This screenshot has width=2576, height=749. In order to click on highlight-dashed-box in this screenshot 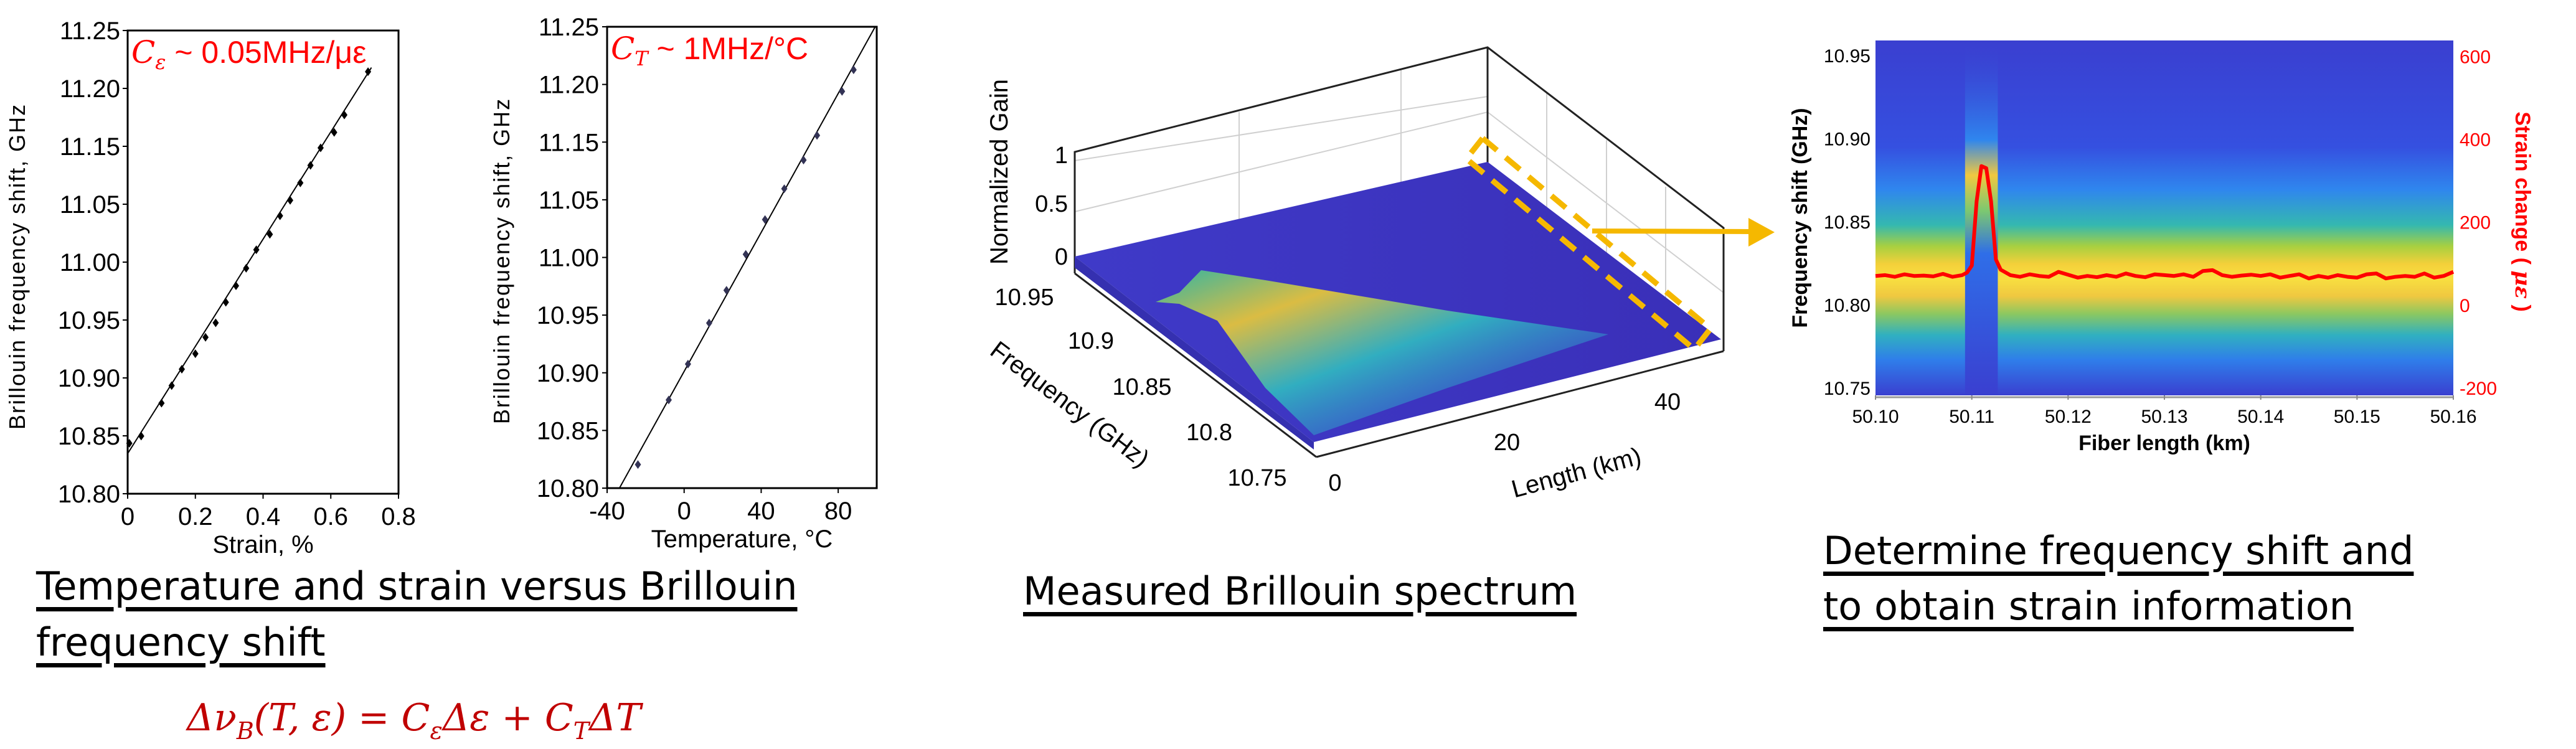, I will do `click(1589, 244)`.